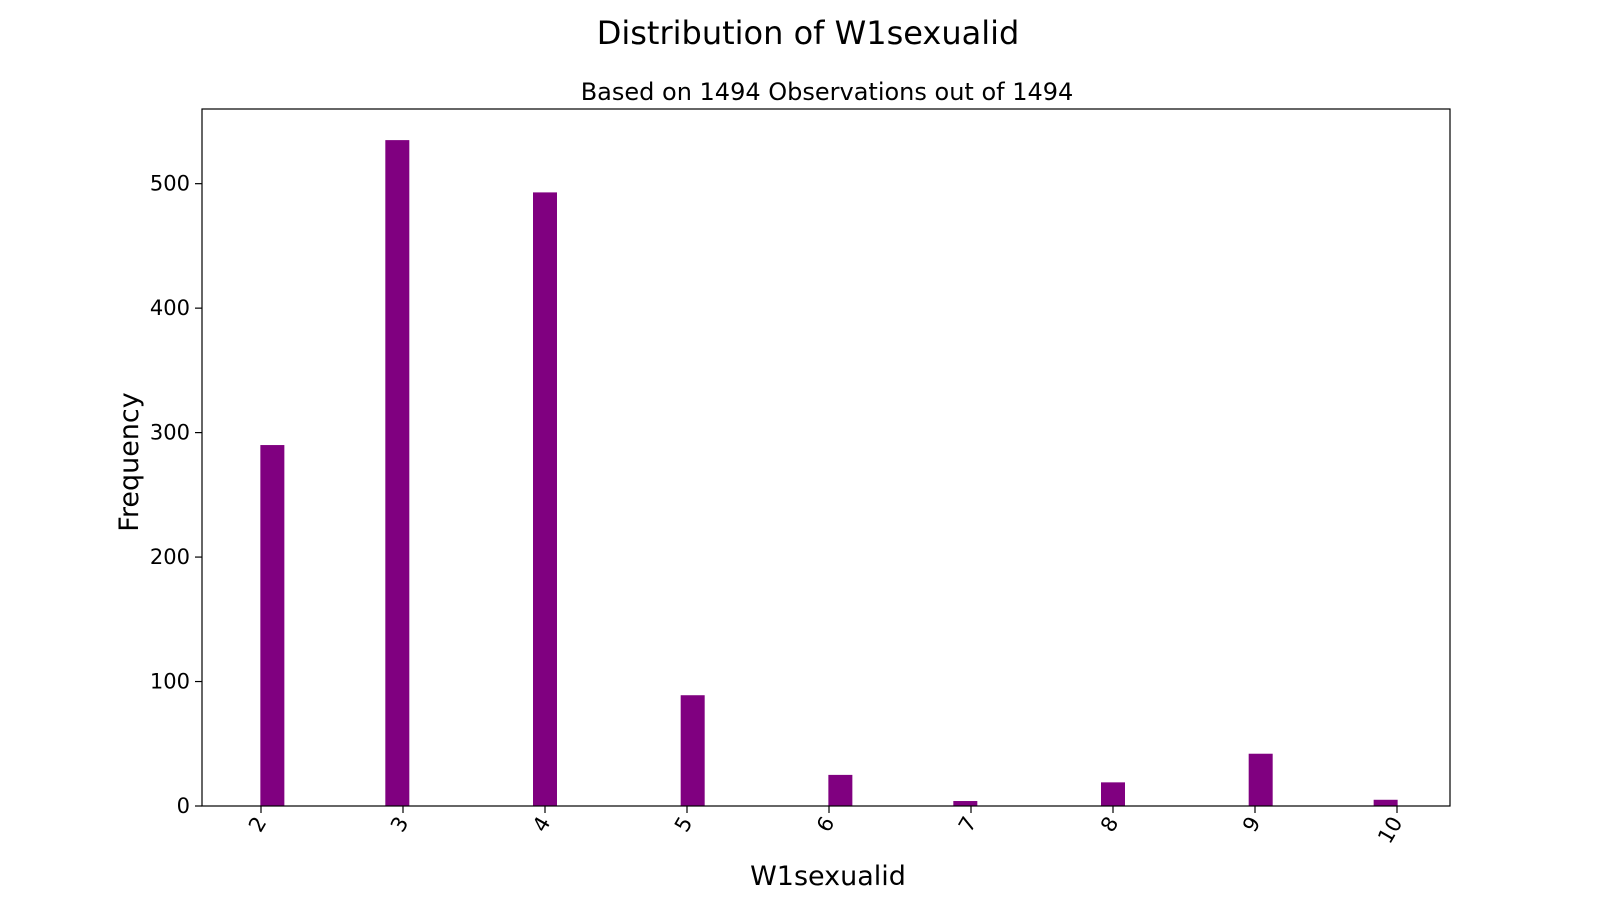 The image size is (1600, 905). I want to click on x-tick-label: 3, so click(399, 825).